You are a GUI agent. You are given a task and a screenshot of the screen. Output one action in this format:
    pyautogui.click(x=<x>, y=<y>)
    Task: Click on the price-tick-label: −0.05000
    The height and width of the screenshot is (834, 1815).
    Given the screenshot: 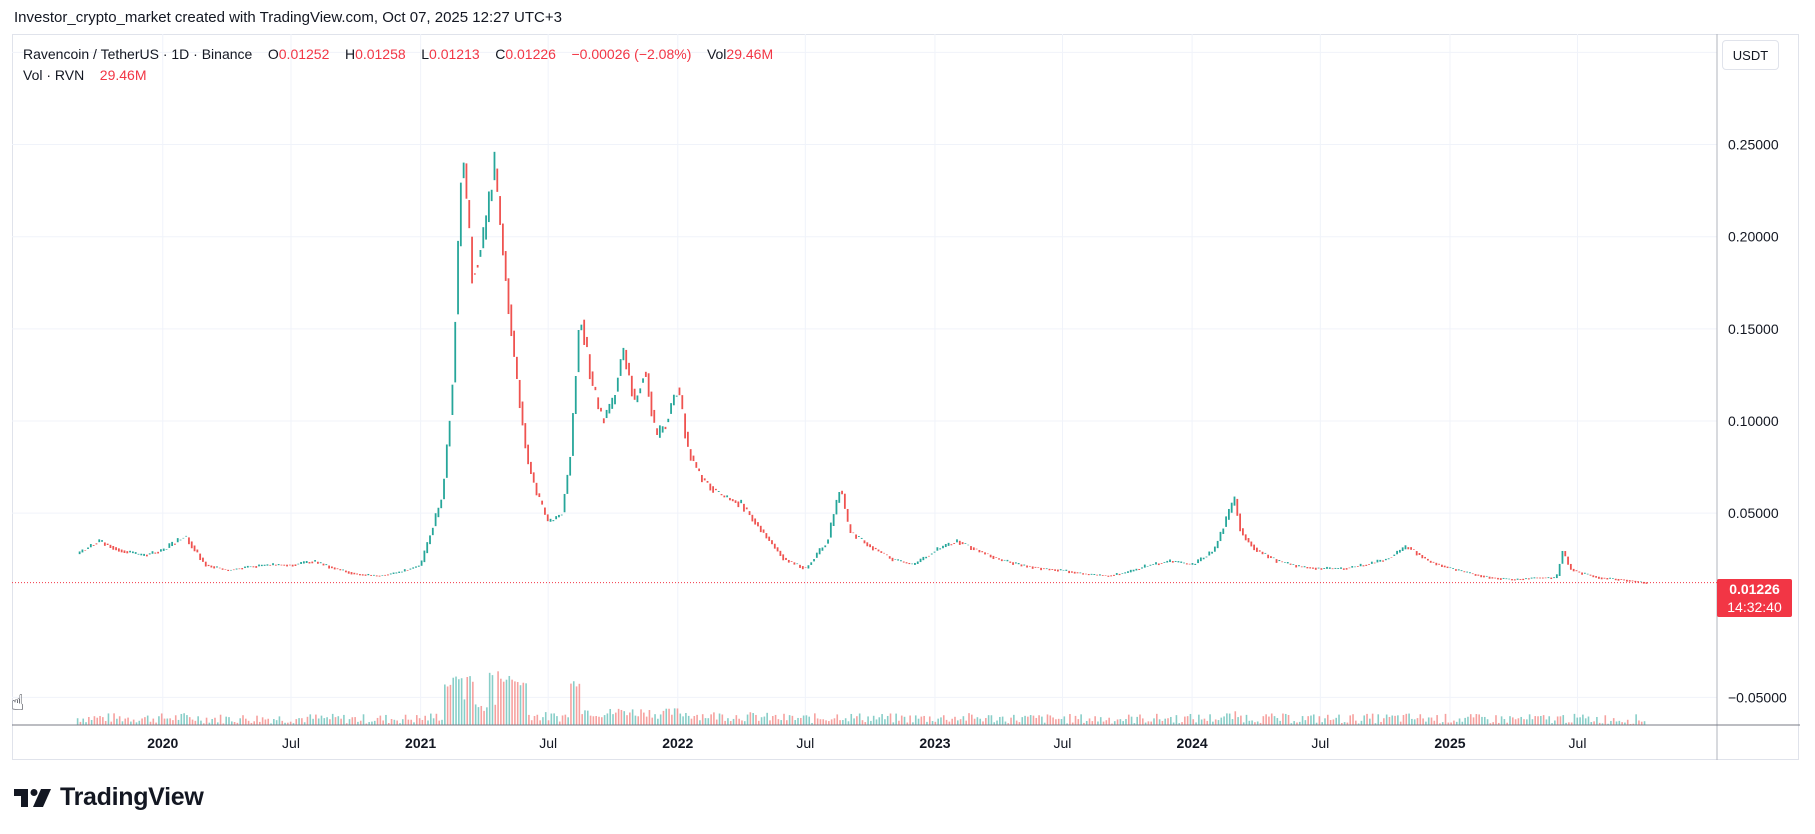 What is the action you would take?
    pyautogui.click(x=1757, y=697)
    